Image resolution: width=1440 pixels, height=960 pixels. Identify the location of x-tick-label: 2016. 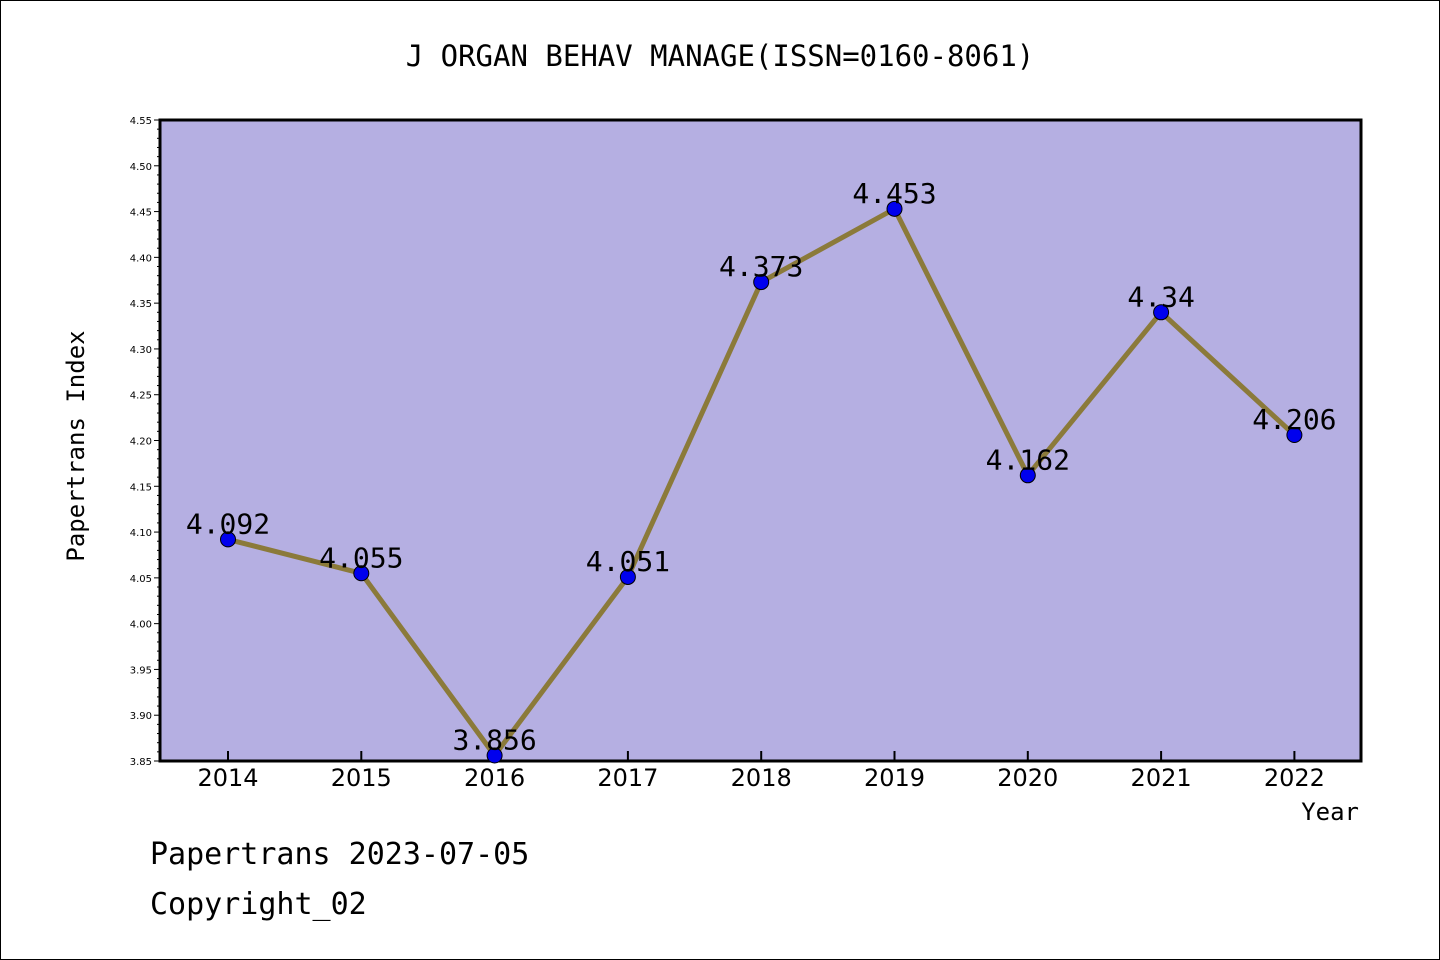
(494, 778).